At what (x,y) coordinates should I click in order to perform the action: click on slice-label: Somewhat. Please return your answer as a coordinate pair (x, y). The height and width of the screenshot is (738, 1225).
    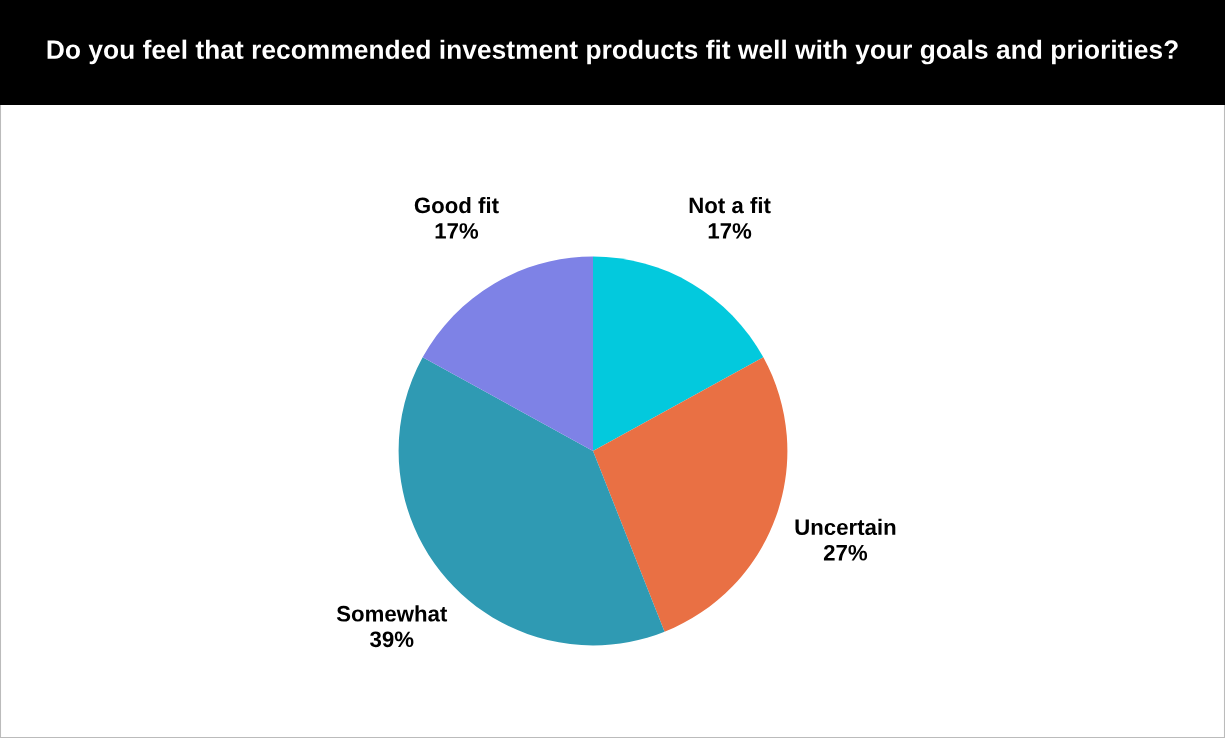
    Looking at the image, I should click on (392, 613).